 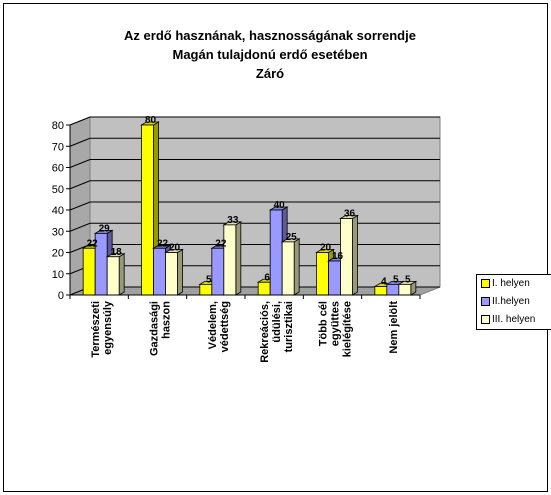 I want to click on y-tick-label: 50, so click(x=58, y=190).